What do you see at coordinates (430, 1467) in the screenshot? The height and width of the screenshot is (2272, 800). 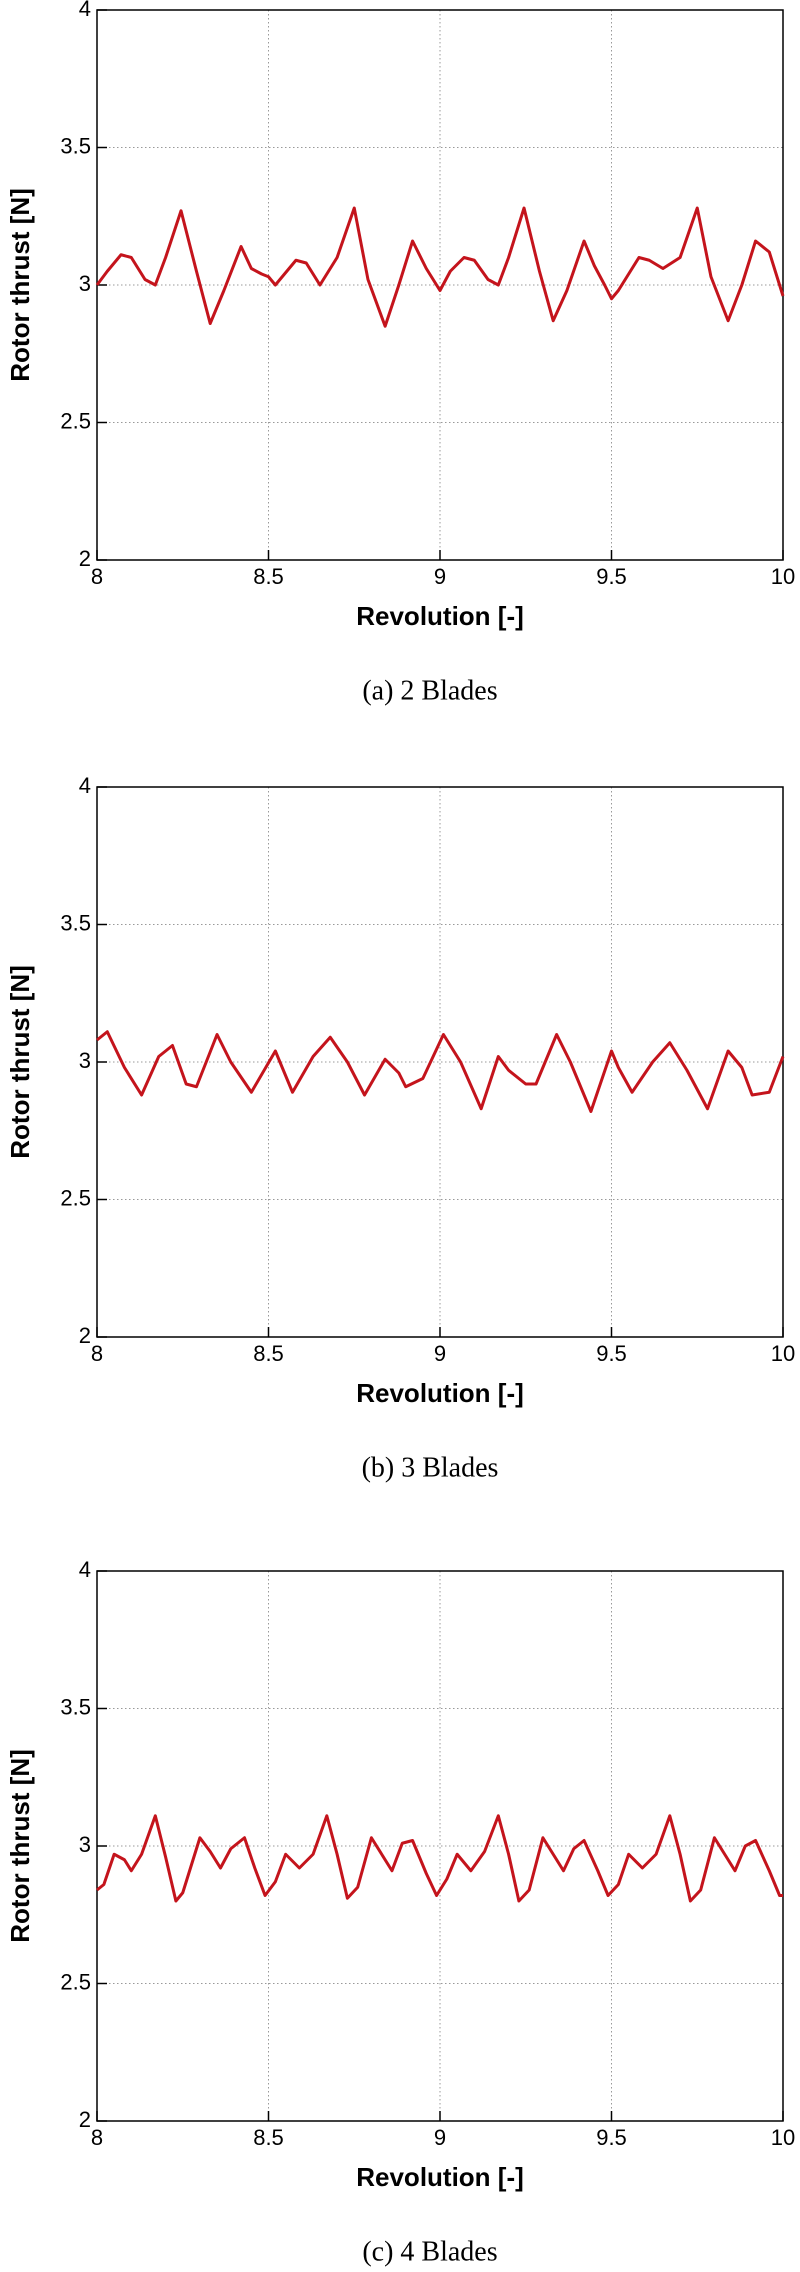 I see `caption: (b) 3 Blades` at bounding box center [430, 1467].